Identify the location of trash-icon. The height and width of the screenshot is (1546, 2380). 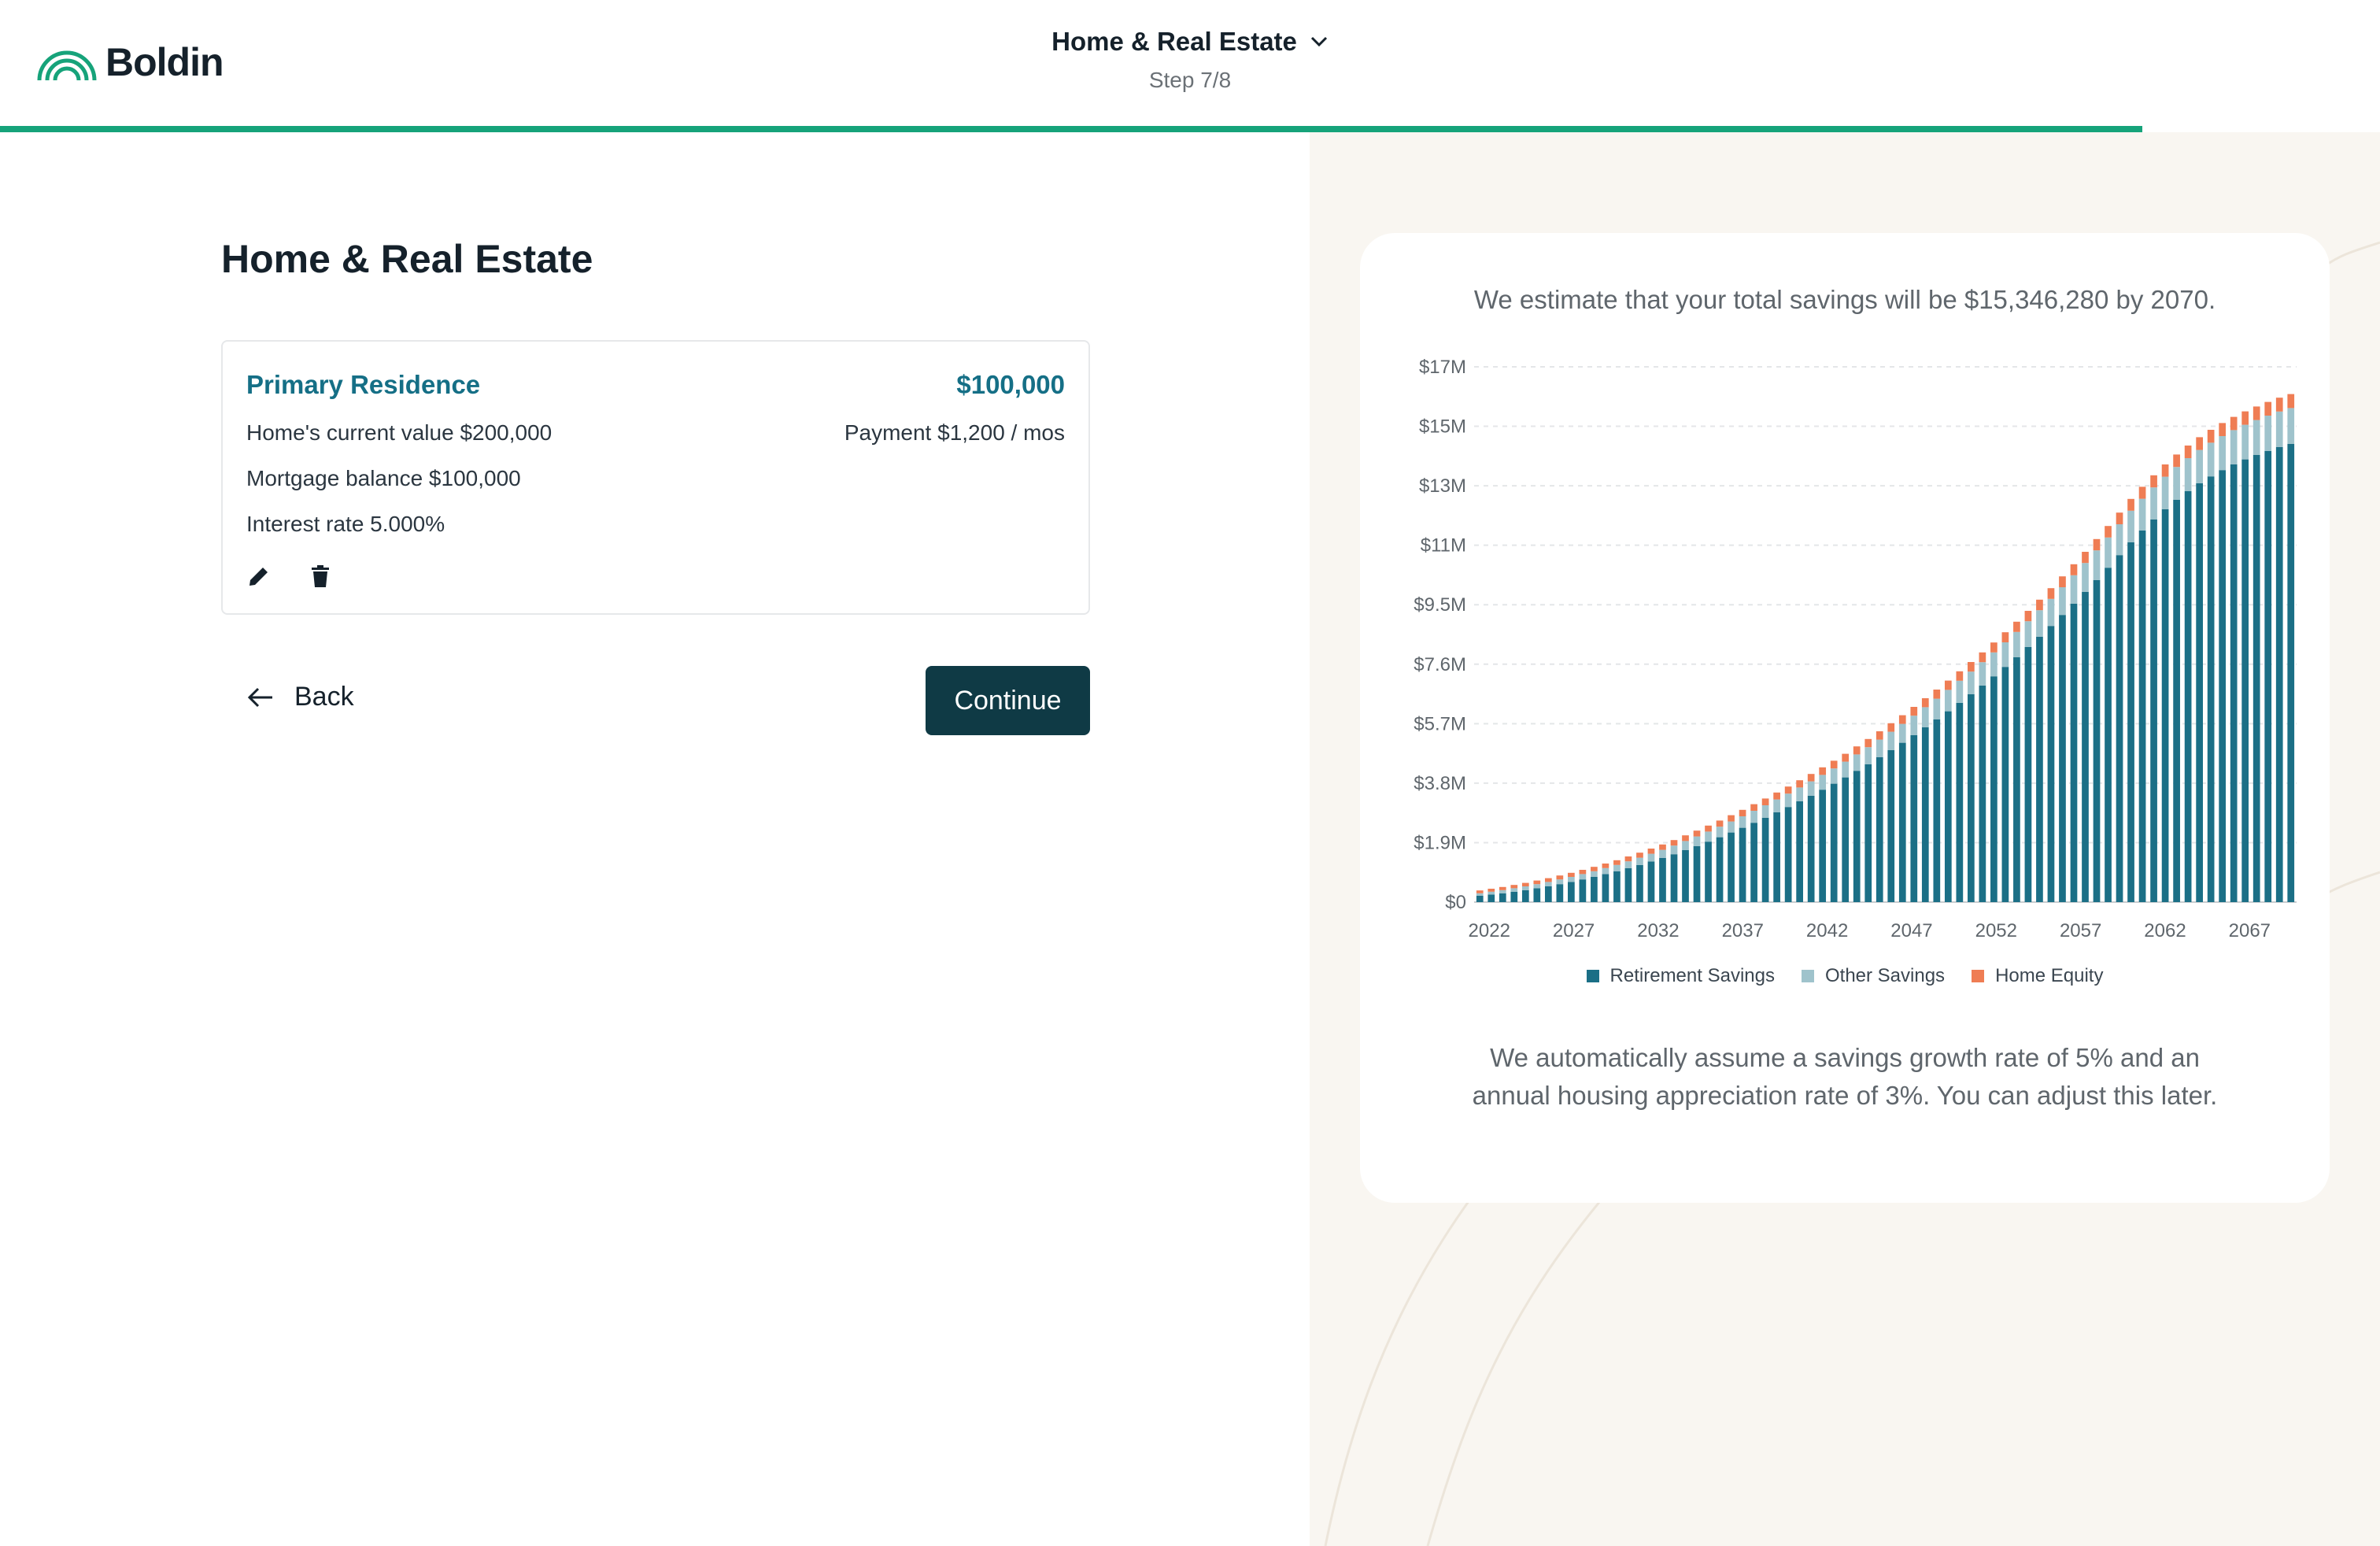
(320, 576).